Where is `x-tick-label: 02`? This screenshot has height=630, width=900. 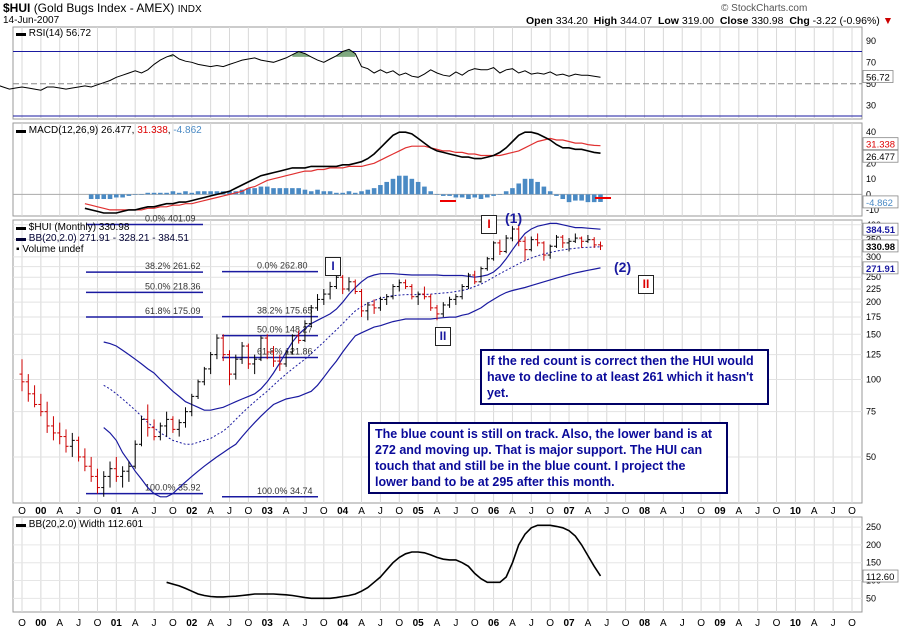 x-tick-label: 02 is located at coordinates (192, 623).